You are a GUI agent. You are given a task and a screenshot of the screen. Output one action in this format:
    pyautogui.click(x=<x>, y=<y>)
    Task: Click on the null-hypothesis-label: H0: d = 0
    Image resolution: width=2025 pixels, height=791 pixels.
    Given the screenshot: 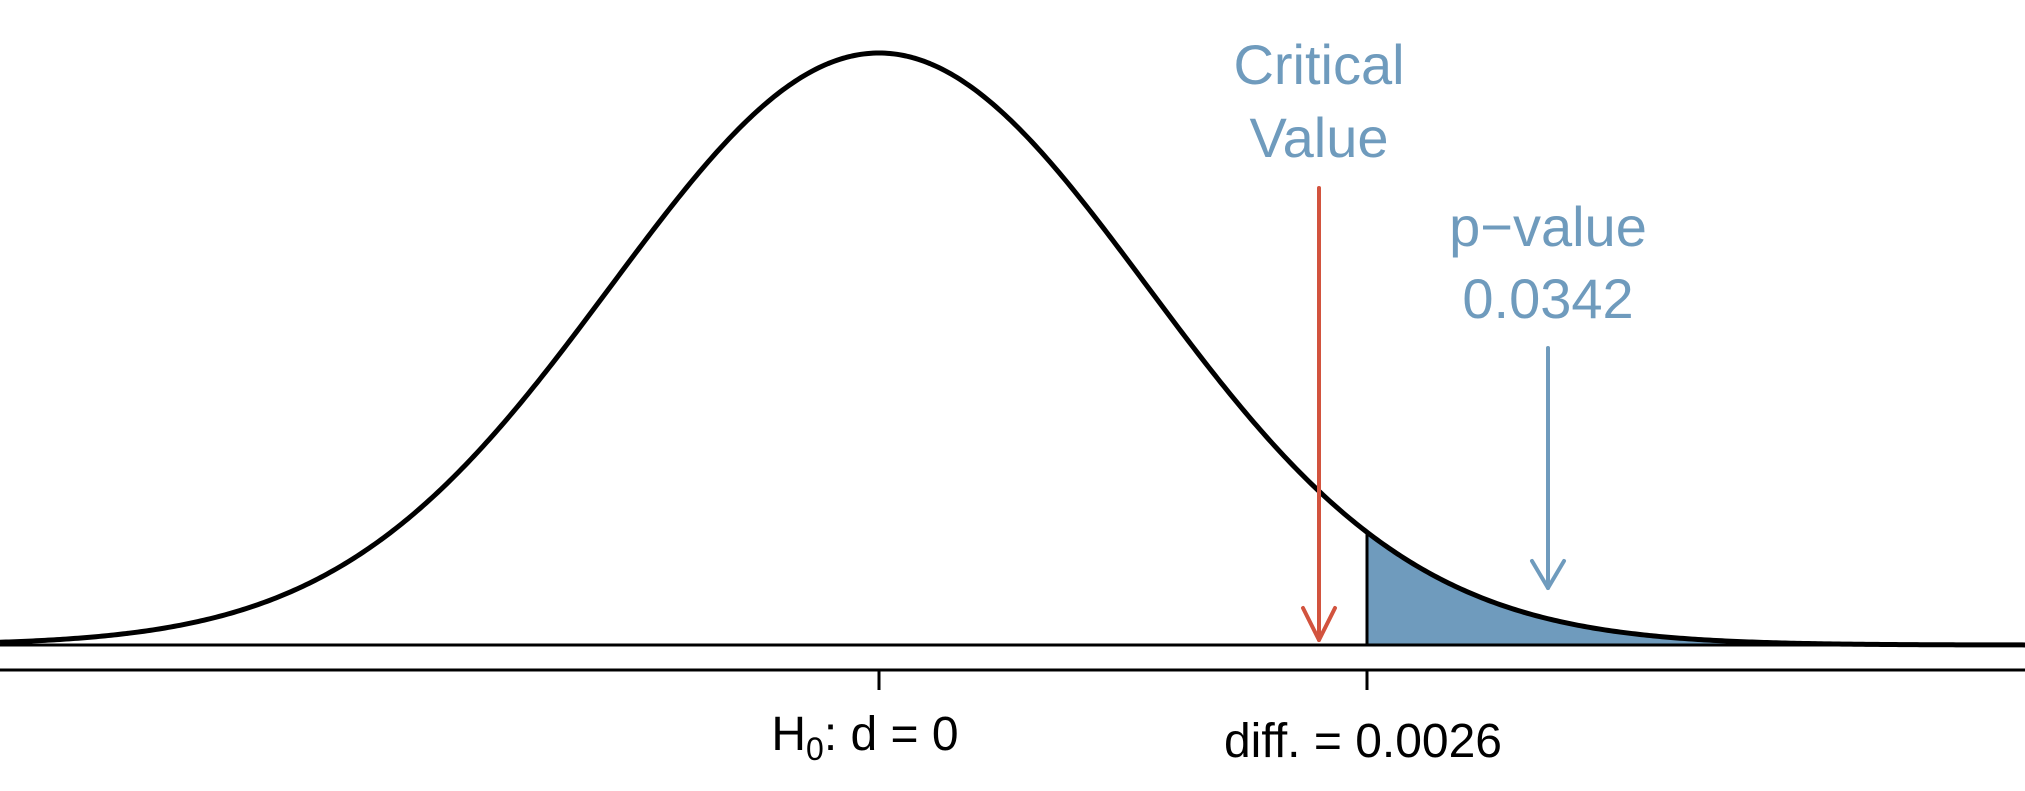 What is the action you would take?
    pyautogui.click(x=864, y=737)
    